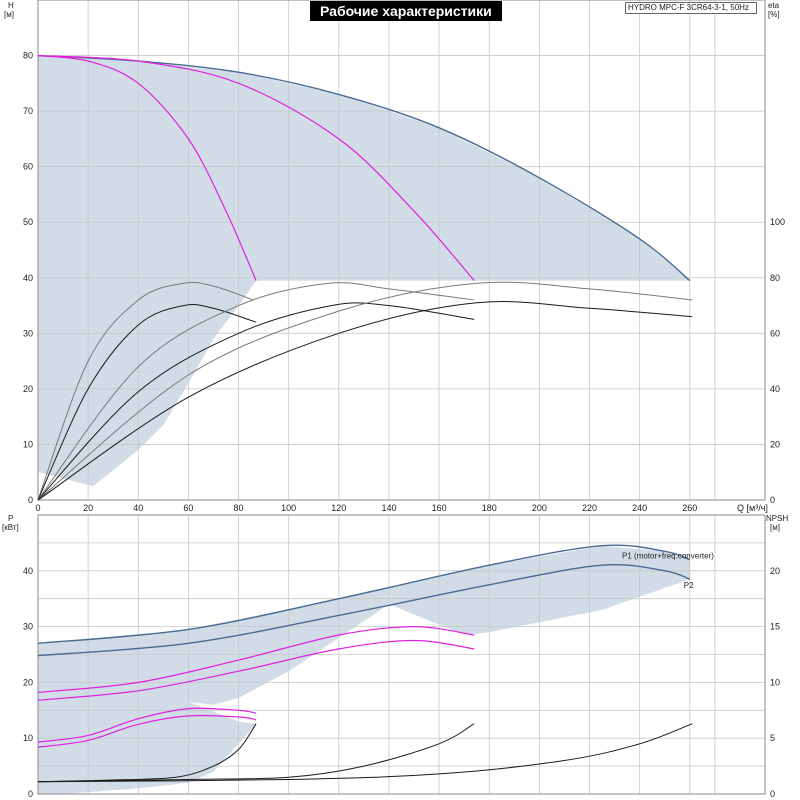 The height and width of the screenshot is (800, 800). I want to click on eta-tick-label-0: 0, so click(772, 500).